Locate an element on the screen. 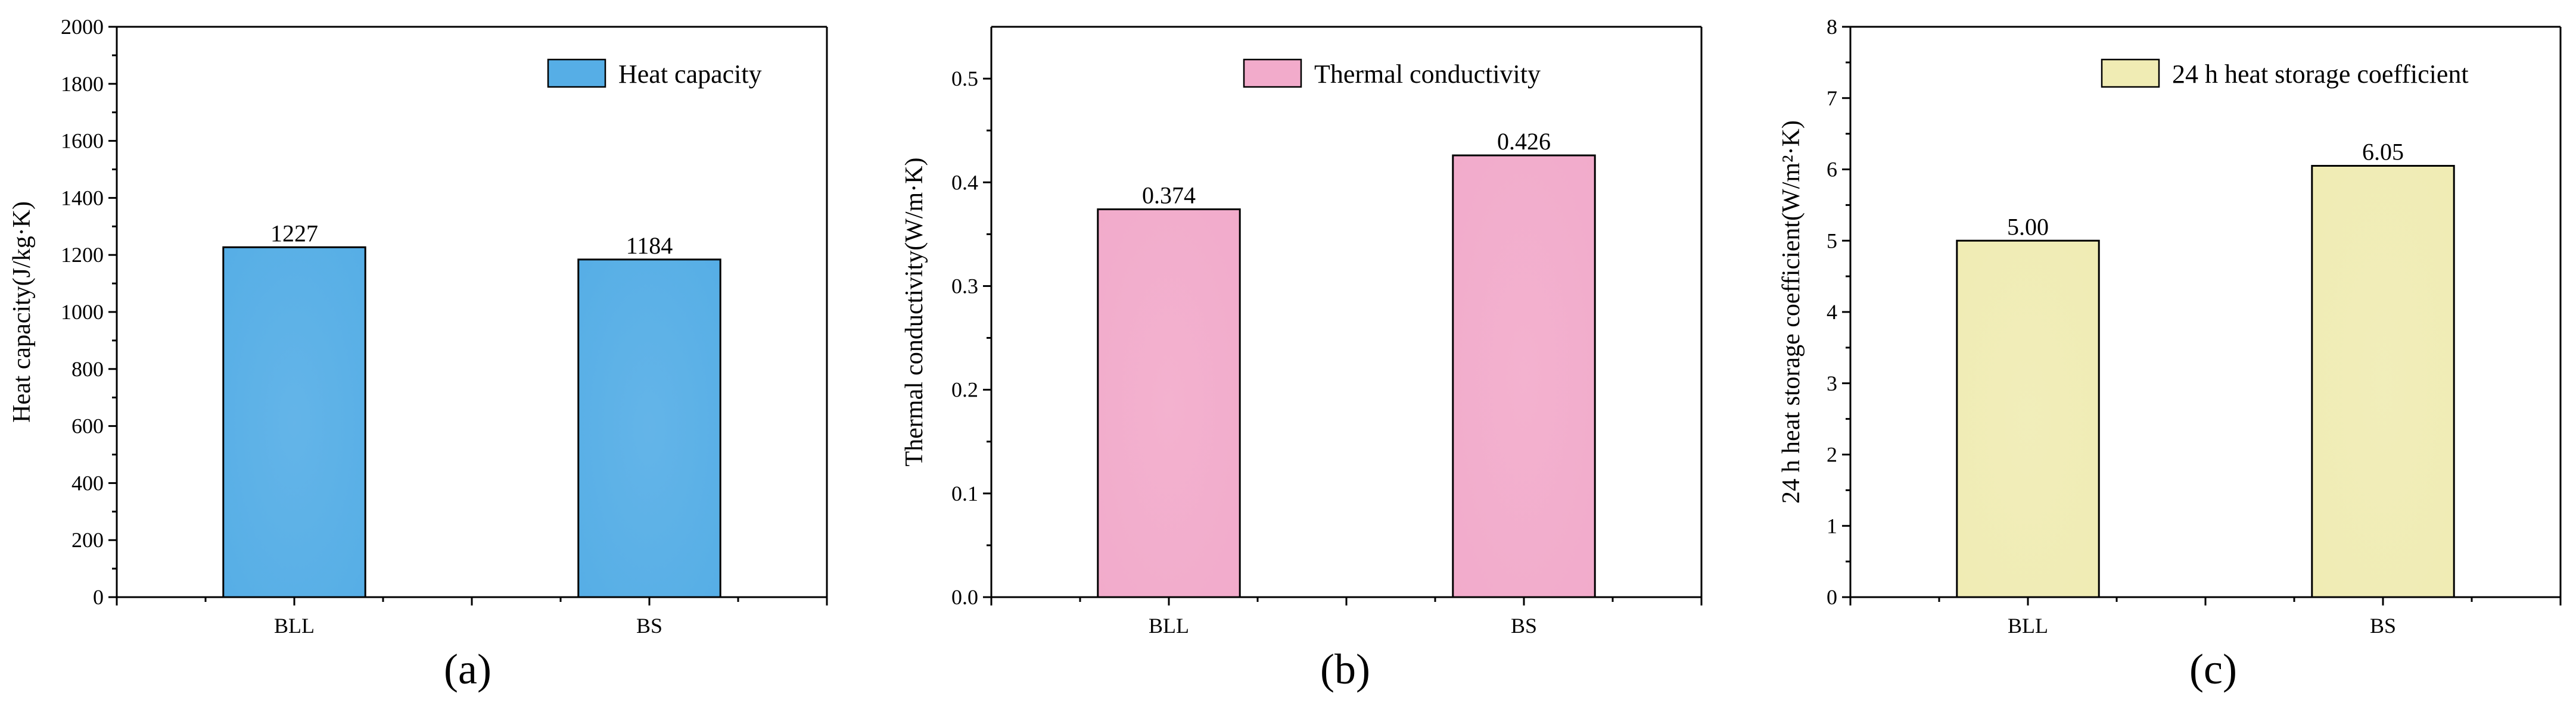  y-tick-label: 600 is located at coordinates (87, 426).